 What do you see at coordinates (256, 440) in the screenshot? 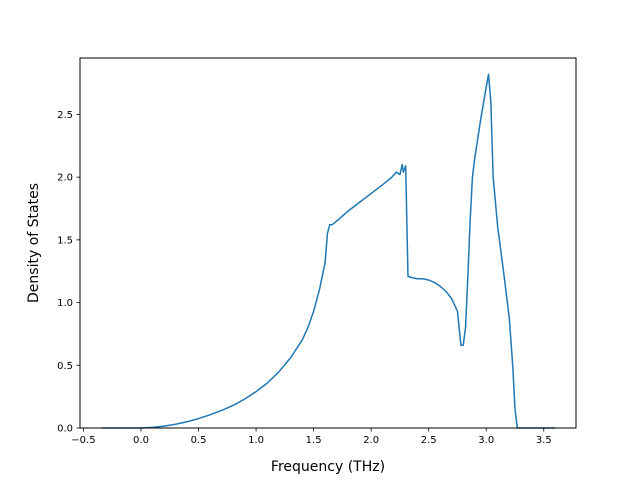
I see `x-tick-label: 1.0` at bounding box center [256, 440].